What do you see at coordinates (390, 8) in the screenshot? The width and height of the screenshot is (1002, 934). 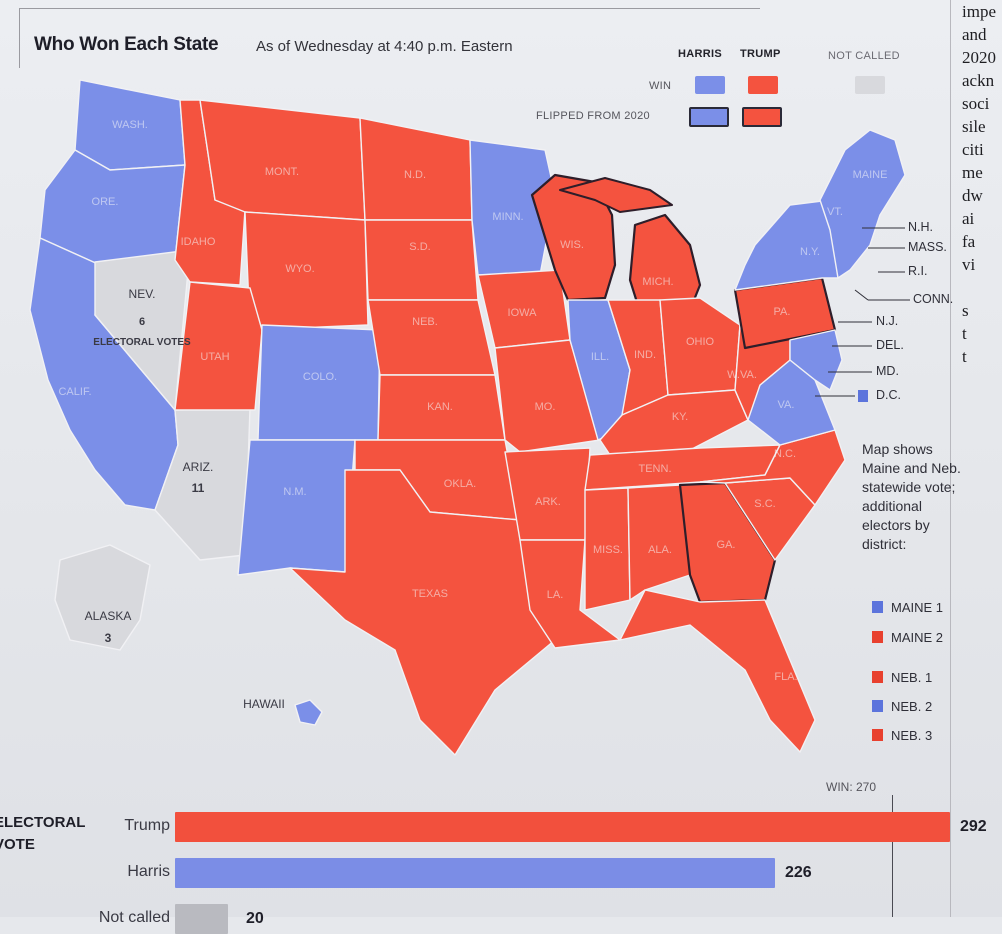 I see `top-rule` at bounding box center [390, 8].